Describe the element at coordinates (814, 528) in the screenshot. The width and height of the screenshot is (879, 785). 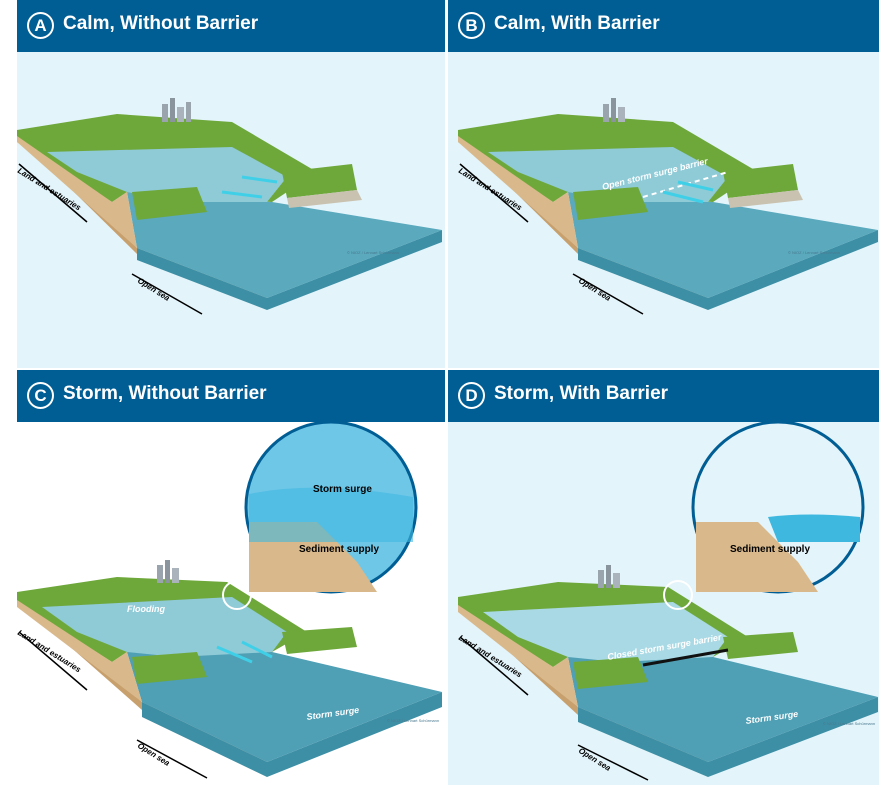
I see `inset-water` at that location.